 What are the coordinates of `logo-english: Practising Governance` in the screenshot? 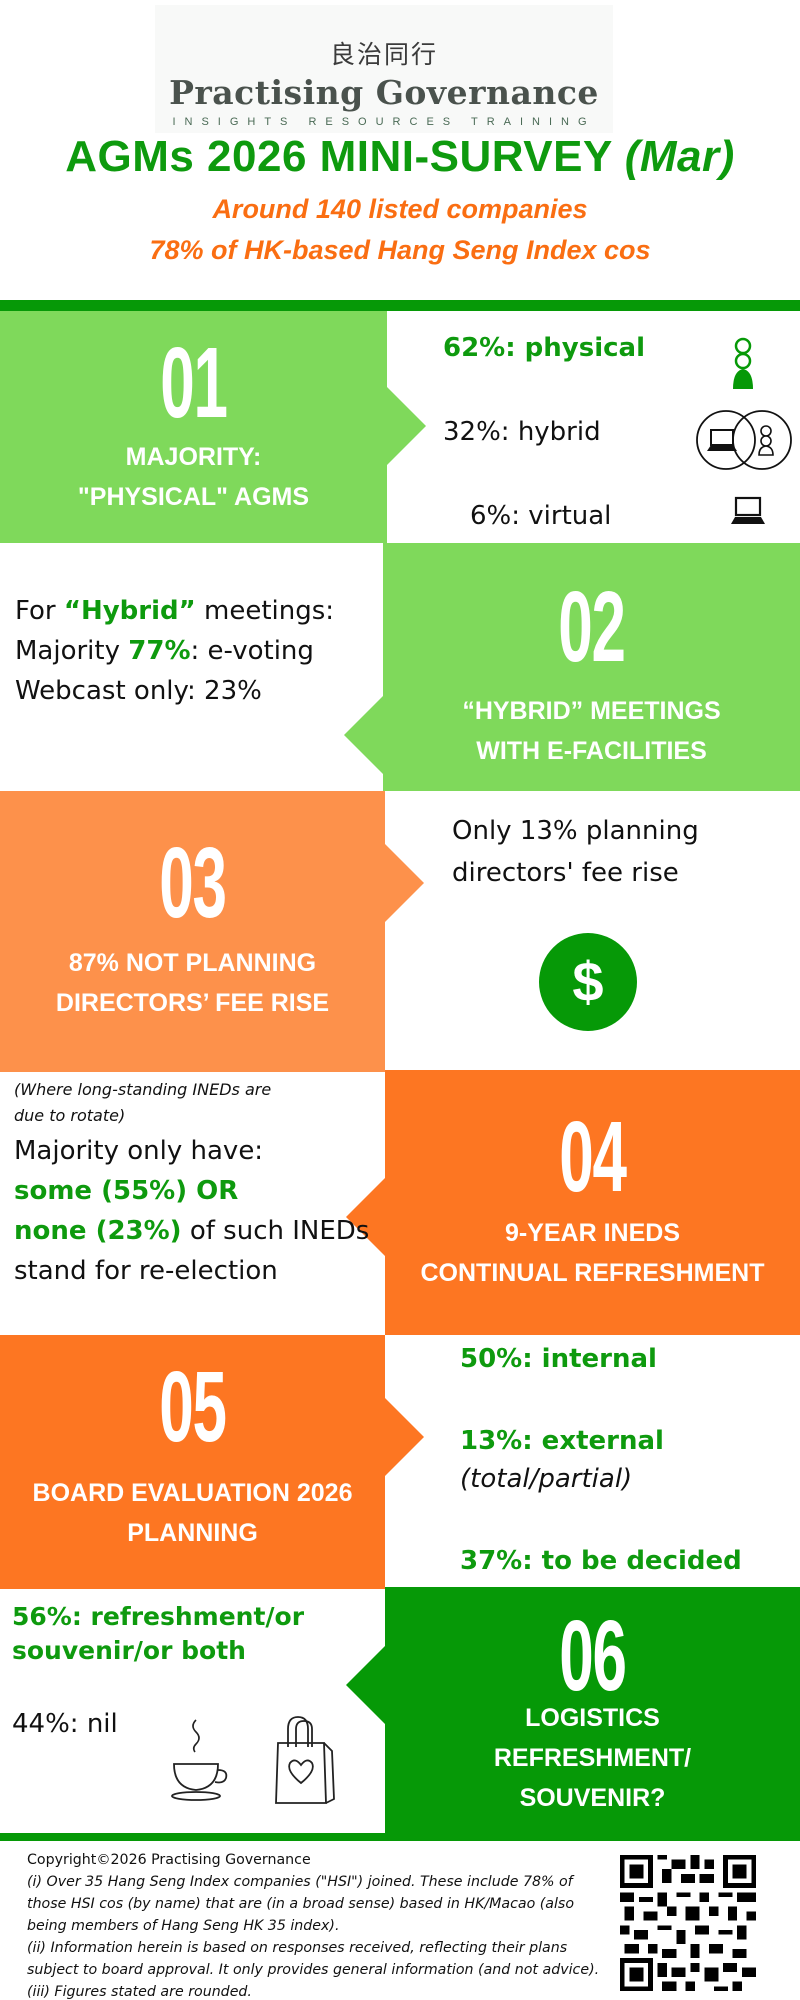 It's located at (384, 92).